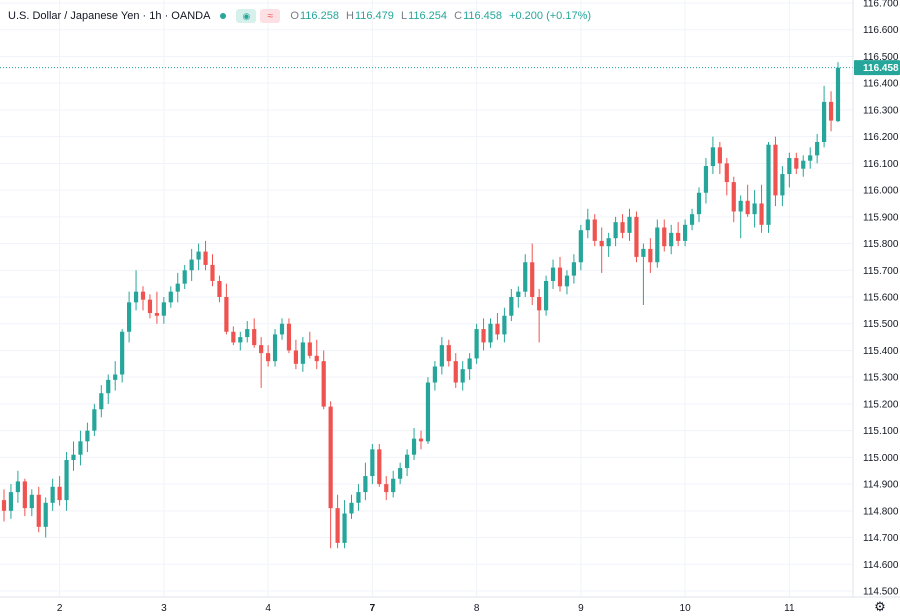 This screenshot has width=900, height=616. I want to click on price-tick-label: 114.600, so click(881, 565).